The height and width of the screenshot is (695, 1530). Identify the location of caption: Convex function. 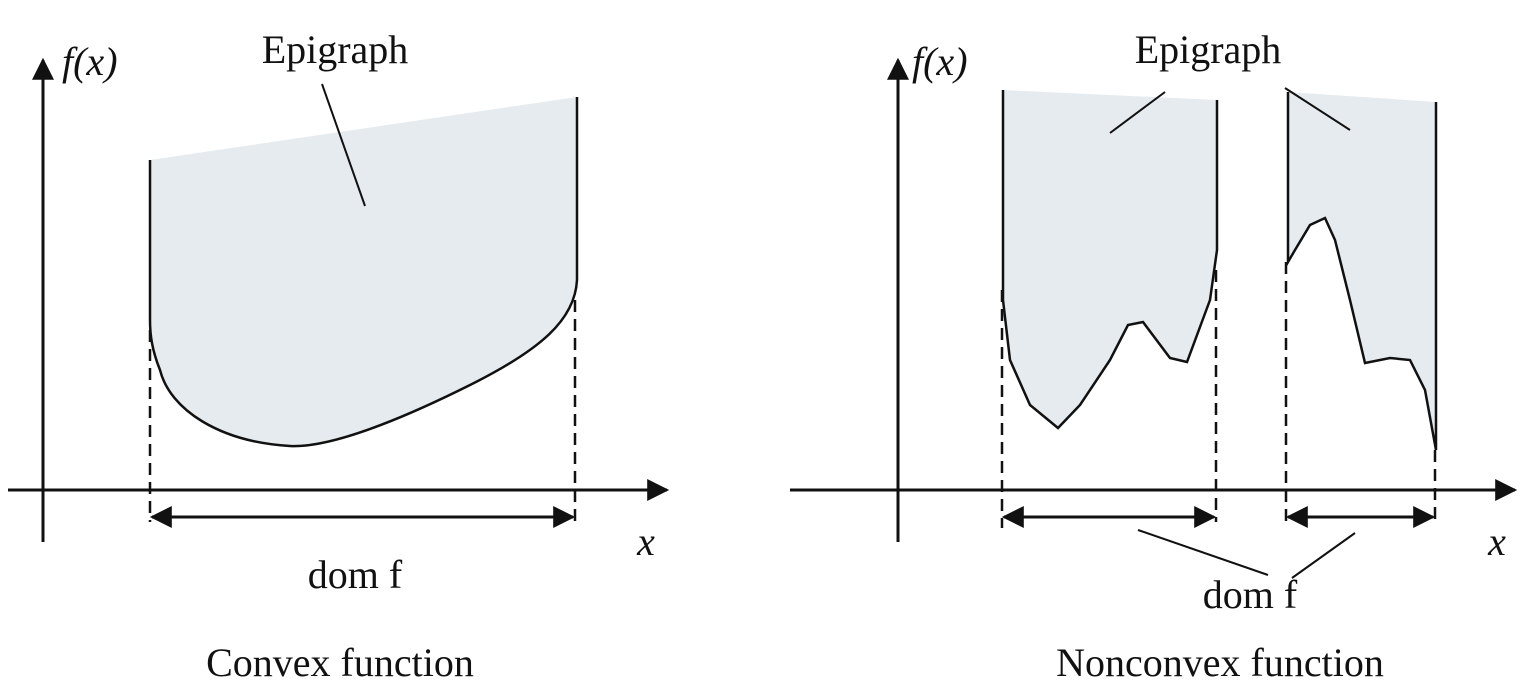
(340, 662).